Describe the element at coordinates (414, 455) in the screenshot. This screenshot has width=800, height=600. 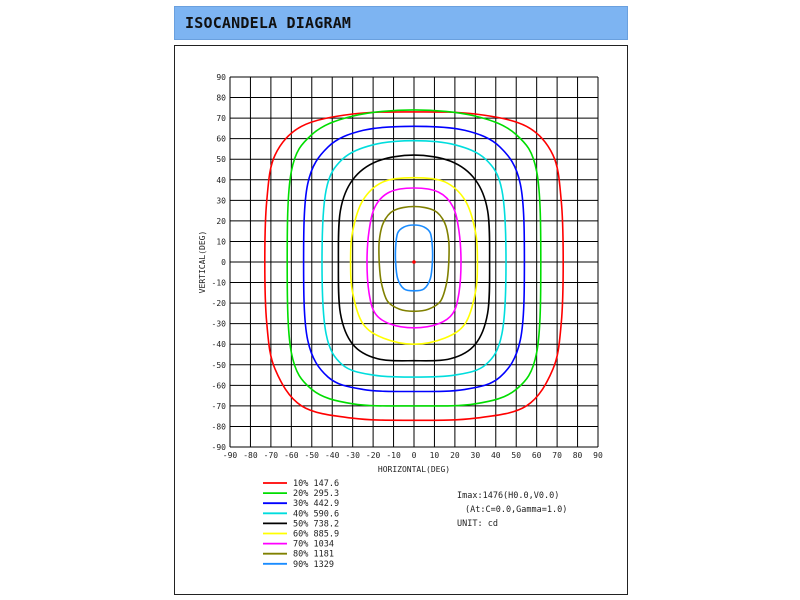
I see `x-tick-label: 0` at that location.